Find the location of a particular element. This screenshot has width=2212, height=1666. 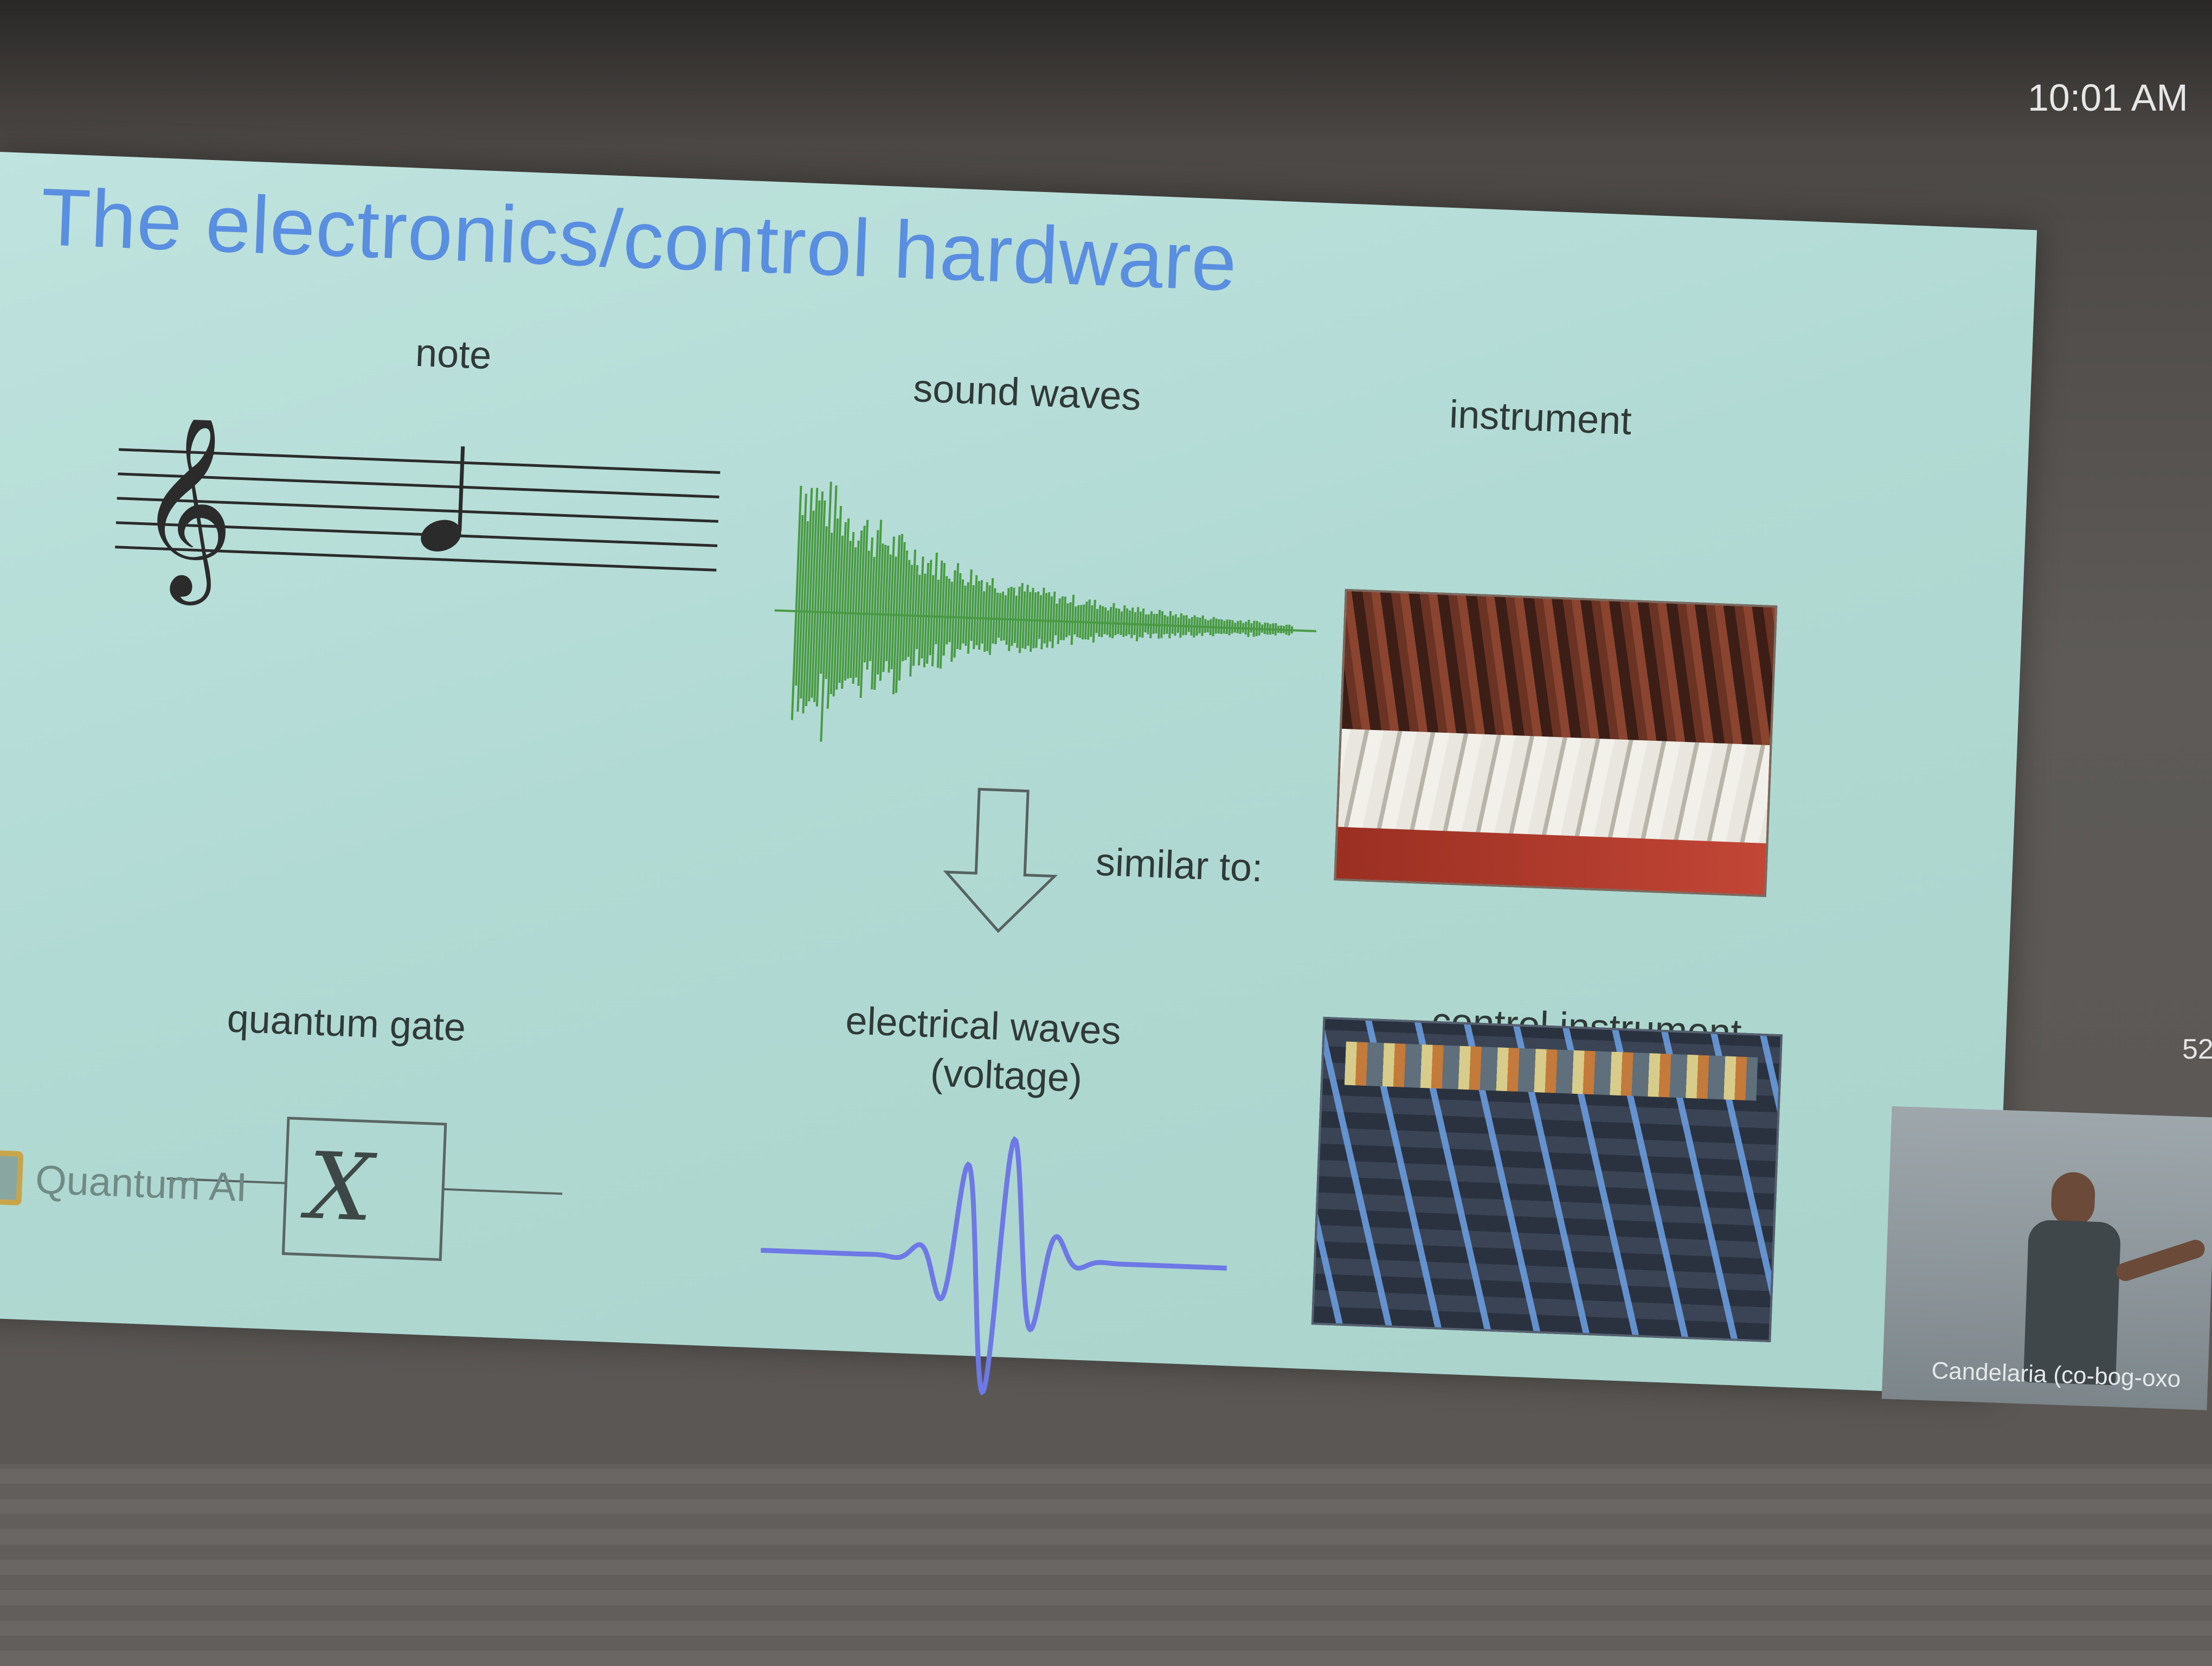

clock: 10:01 AM is located at coordinates (2108, 97).